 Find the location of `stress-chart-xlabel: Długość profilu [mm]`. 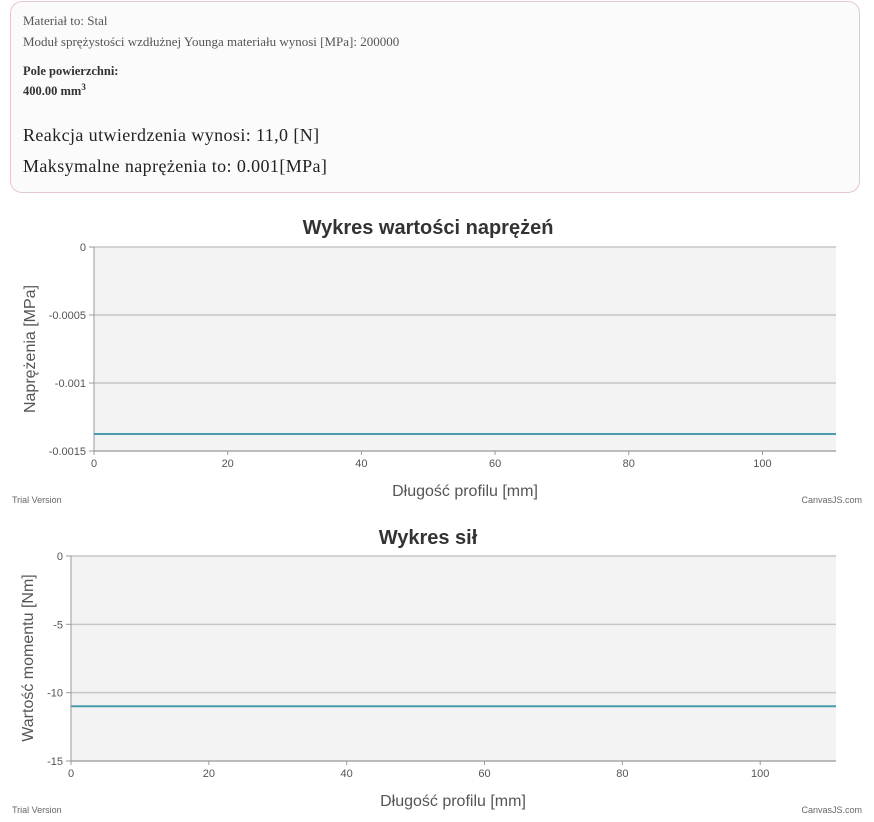

stress-chart-xlabel: Długość profilu [mm] is located at coordinates (465, 491).